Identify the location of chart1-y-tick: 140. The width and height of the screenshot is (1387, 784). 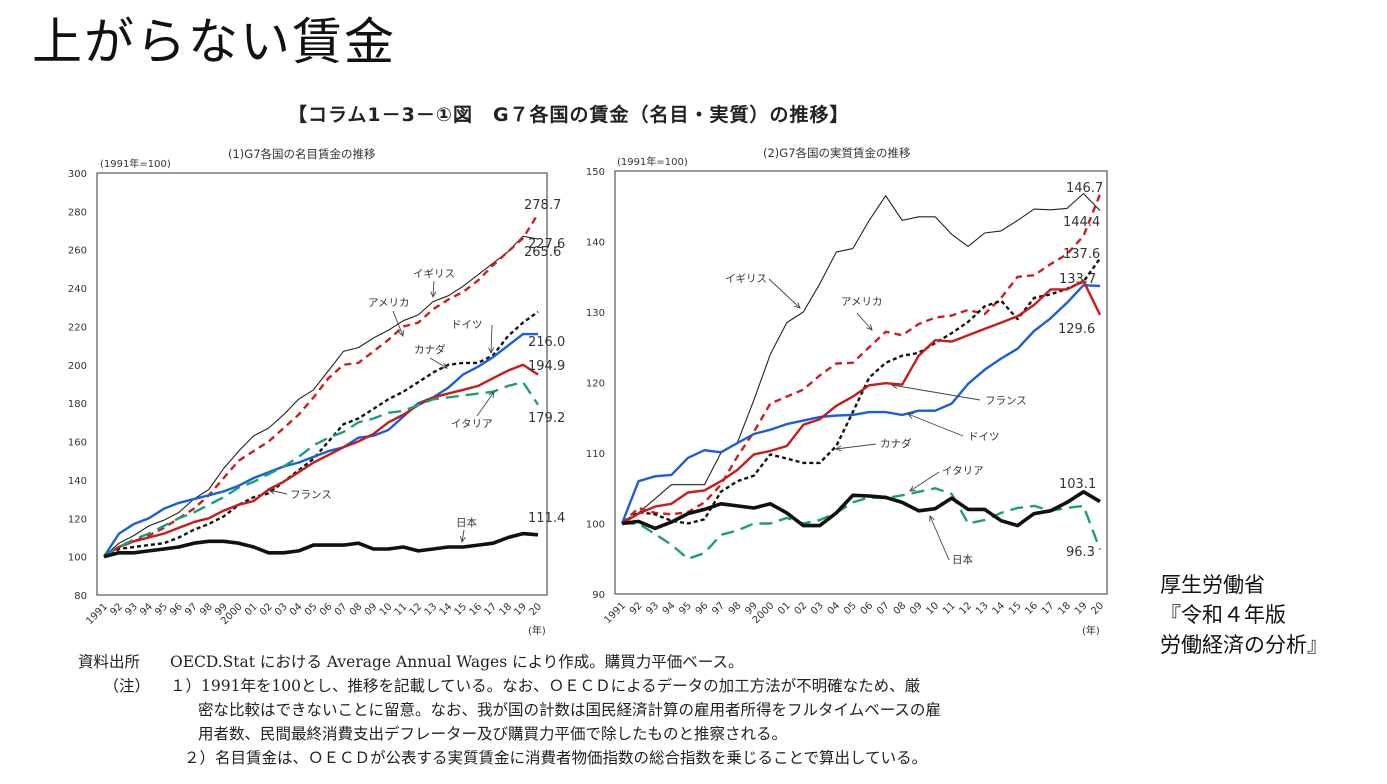
(77, 481).